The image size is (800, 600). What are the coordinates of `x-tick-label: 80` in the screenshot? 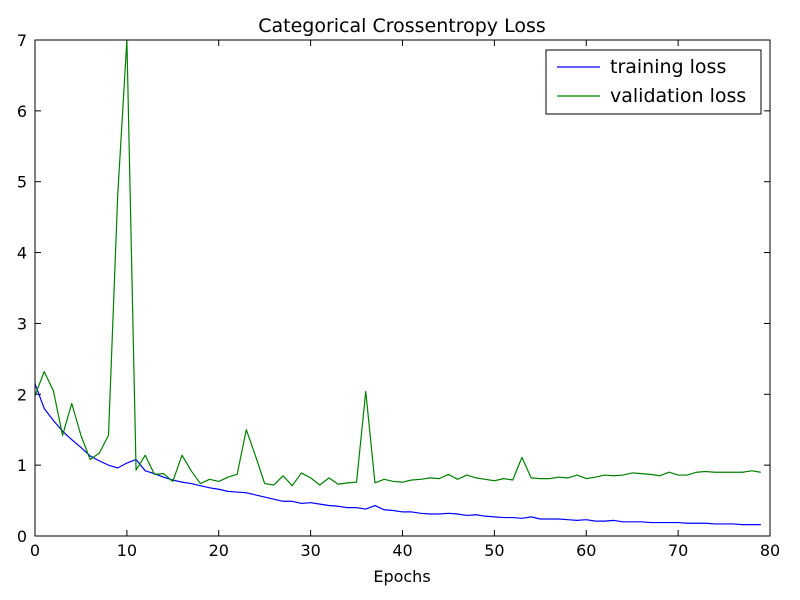 It's located at (770, 550).